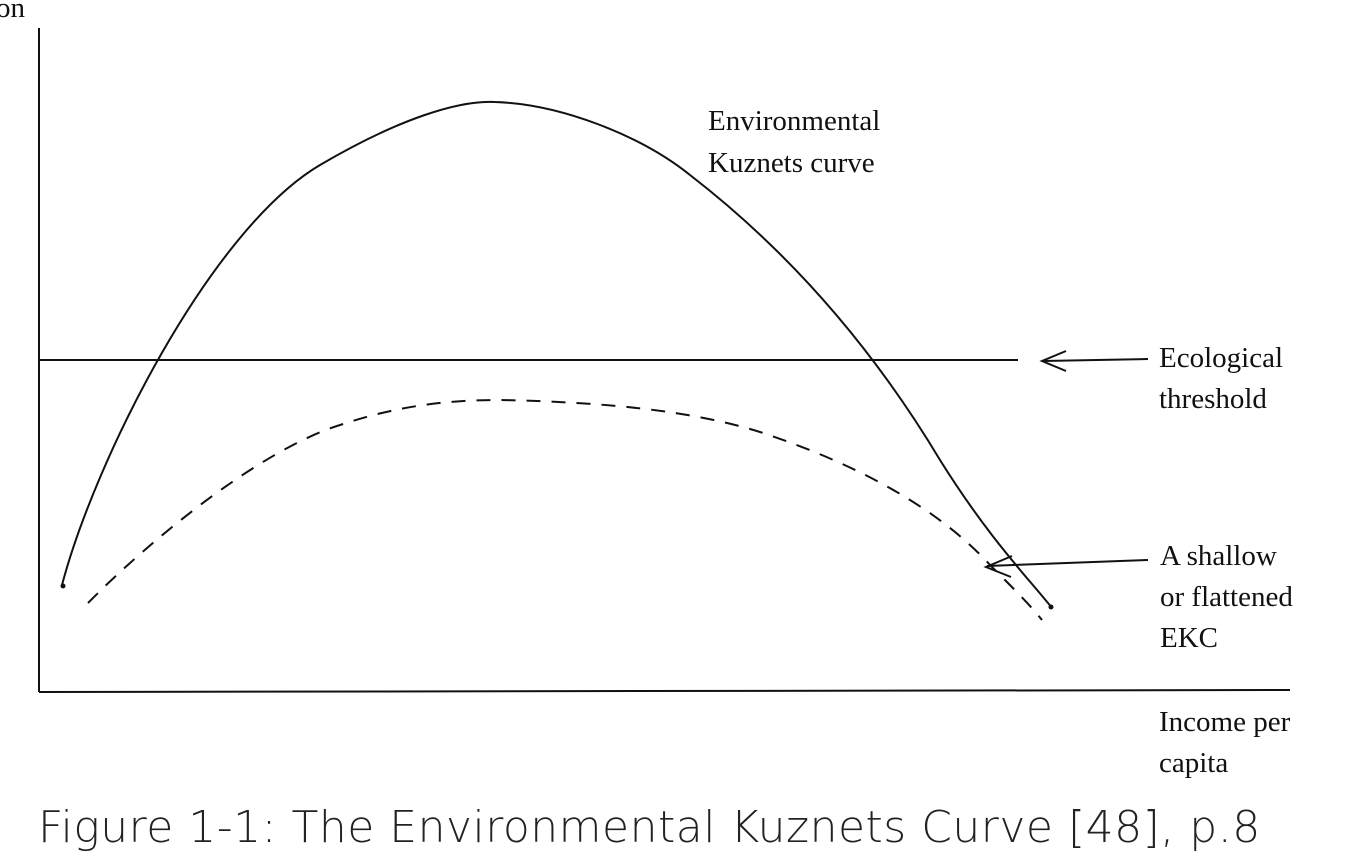 The image size is (1348, 861). What do you see at coordinates (1094, 361) in the screenshot?
I see `threshold-arrow` at bounding box center [1094, 361].